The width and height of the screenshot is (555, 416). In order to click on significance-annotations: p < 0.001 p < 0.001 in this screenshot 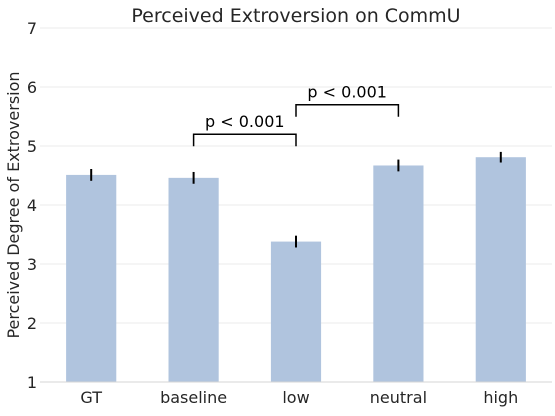, I will do `click(296, 115)`.